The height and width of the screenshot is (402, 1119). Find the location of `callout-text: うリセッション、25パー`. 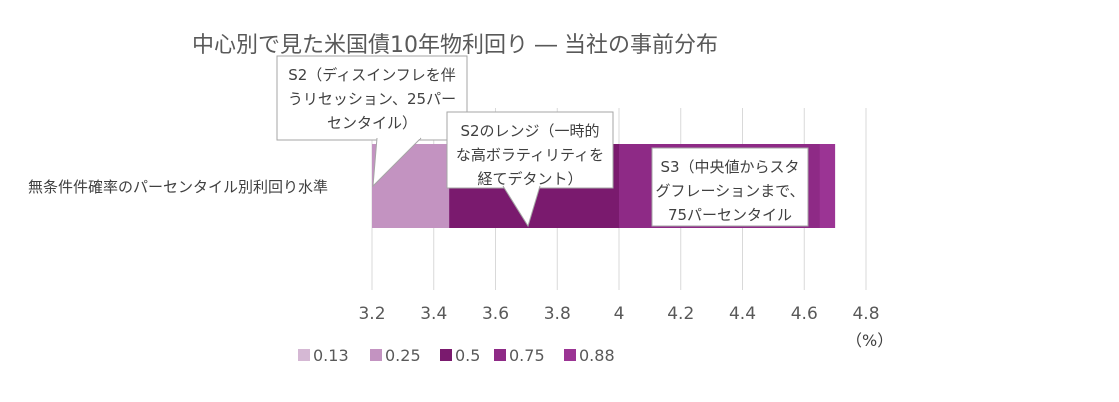

callout-text: うリセッション、25パー is located at coordinates (372, 99).